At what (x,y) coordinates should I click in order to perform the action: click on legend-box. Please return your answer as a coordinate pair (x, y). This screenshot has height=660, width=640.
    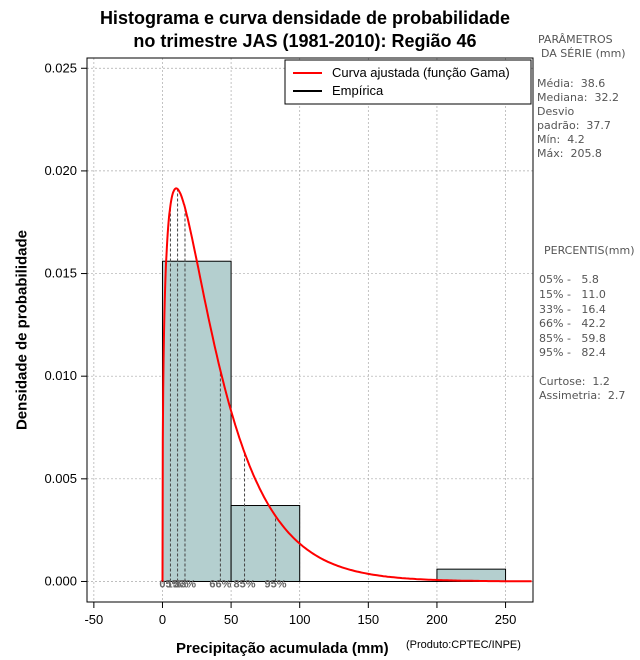
    Looking at the image, I should click on (408, 82).